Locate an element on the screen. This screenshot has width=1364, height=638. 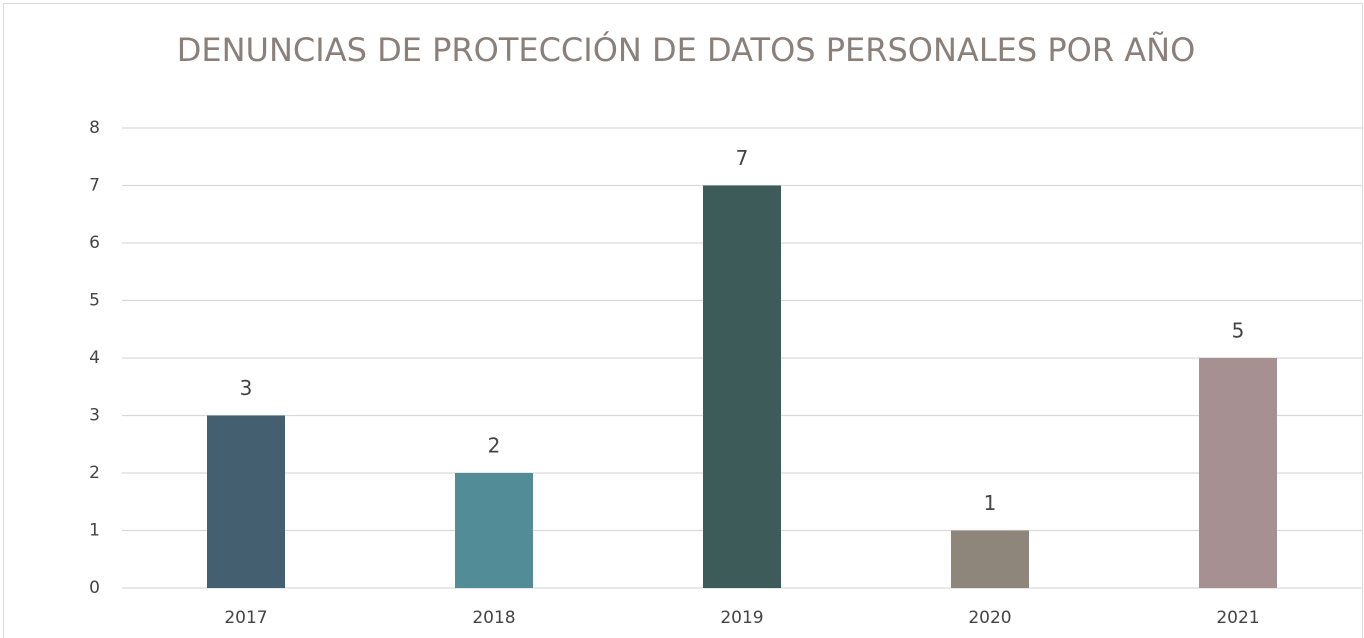
x-tick-label: 2018 is located at coordinates (493, 618).